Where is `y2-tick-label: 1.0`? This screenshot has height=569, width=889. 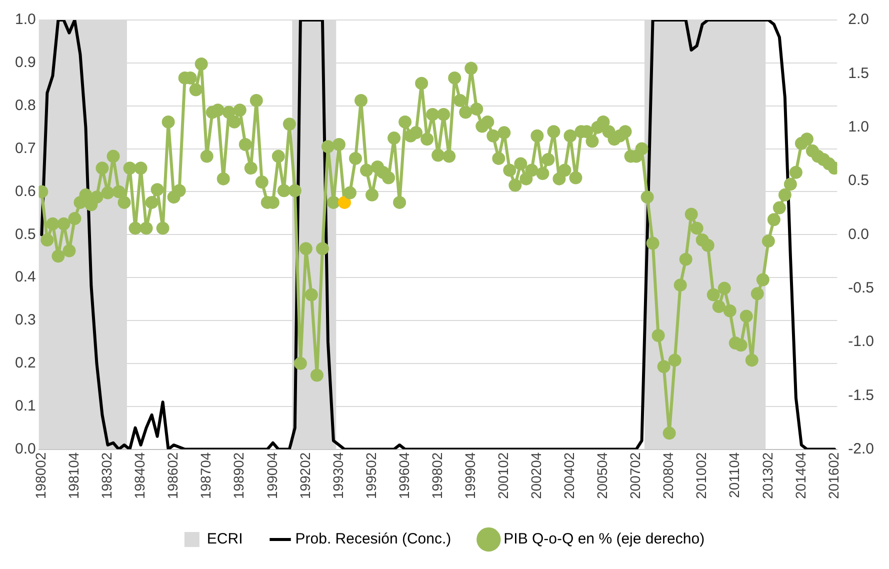
y2-tick-label: 1.0 is located at coordinates (859, 127).